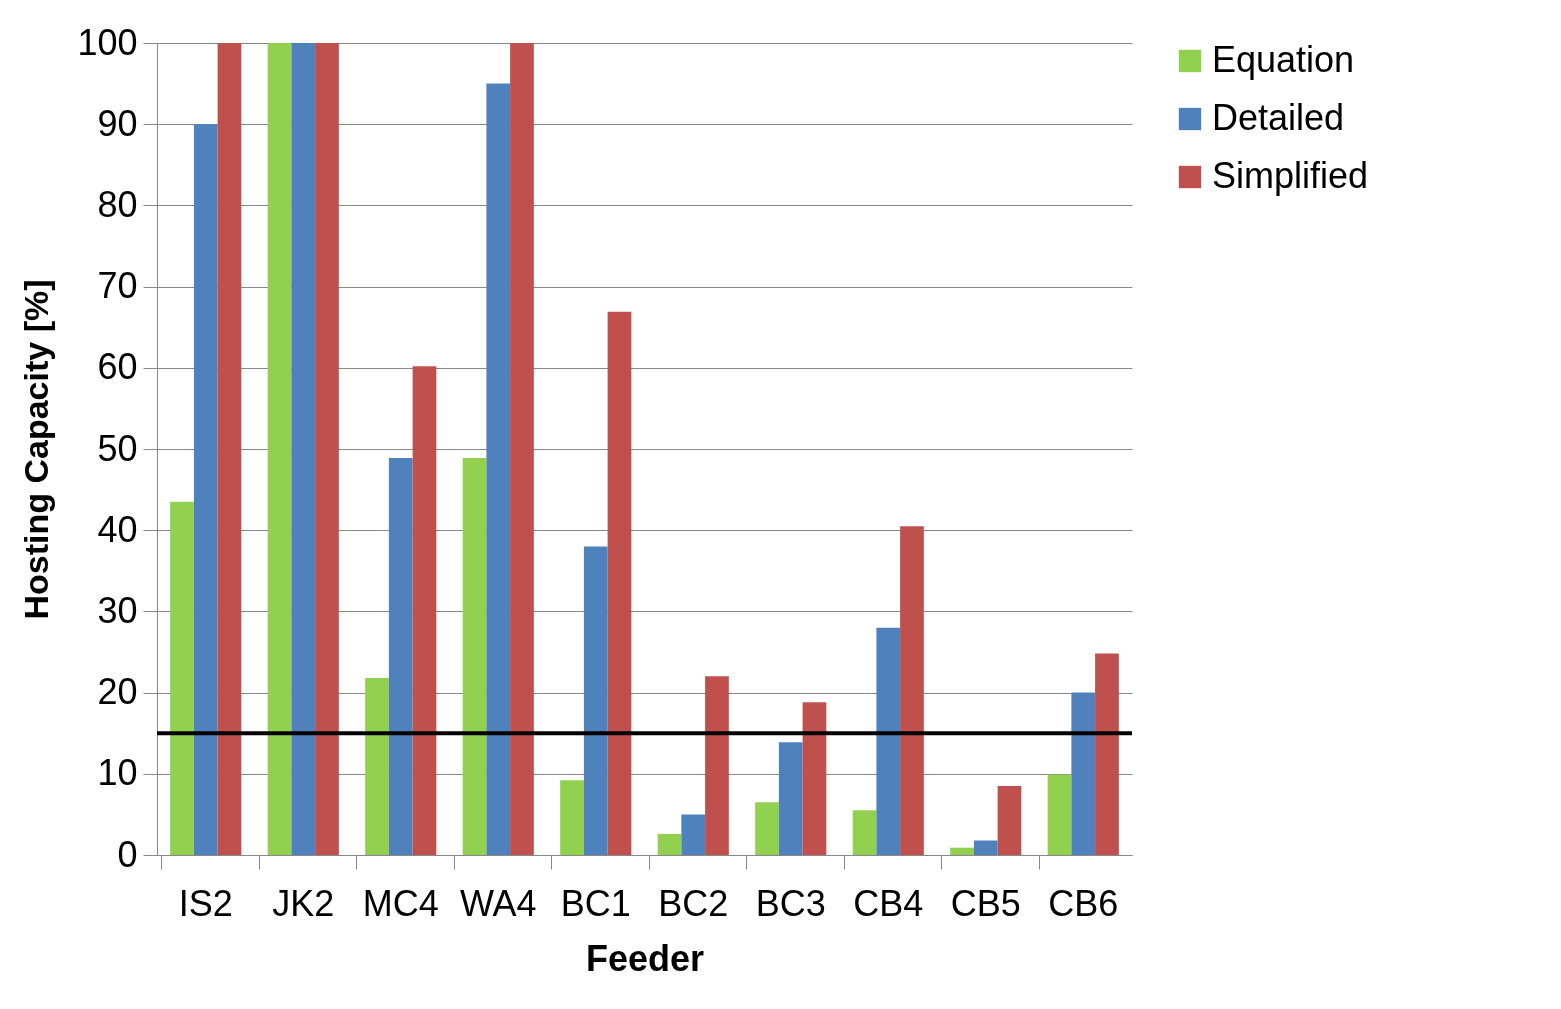 This screenshot has height=1009, width=1561. I want to click on x-tick-label: MC4, so click(400, 903).